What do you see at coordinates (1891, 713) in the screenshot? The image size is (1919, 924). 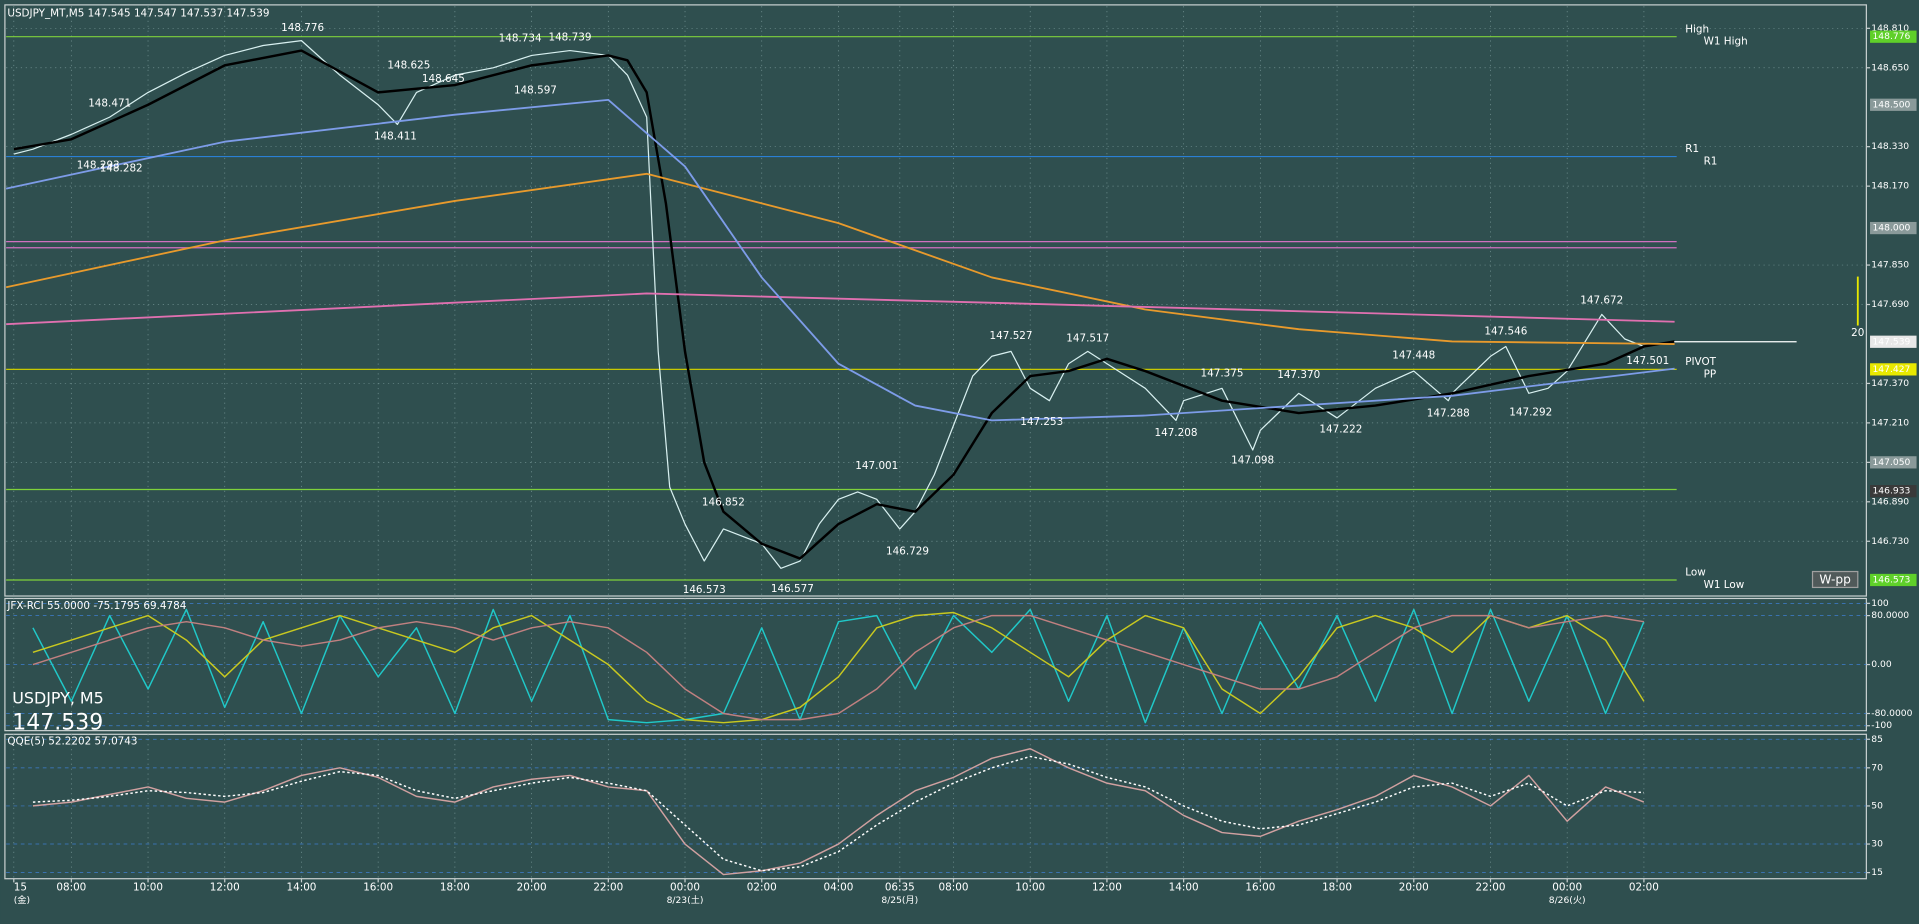 I see `y-tick-label: -80.0000` at bounding box center [1891, 713].